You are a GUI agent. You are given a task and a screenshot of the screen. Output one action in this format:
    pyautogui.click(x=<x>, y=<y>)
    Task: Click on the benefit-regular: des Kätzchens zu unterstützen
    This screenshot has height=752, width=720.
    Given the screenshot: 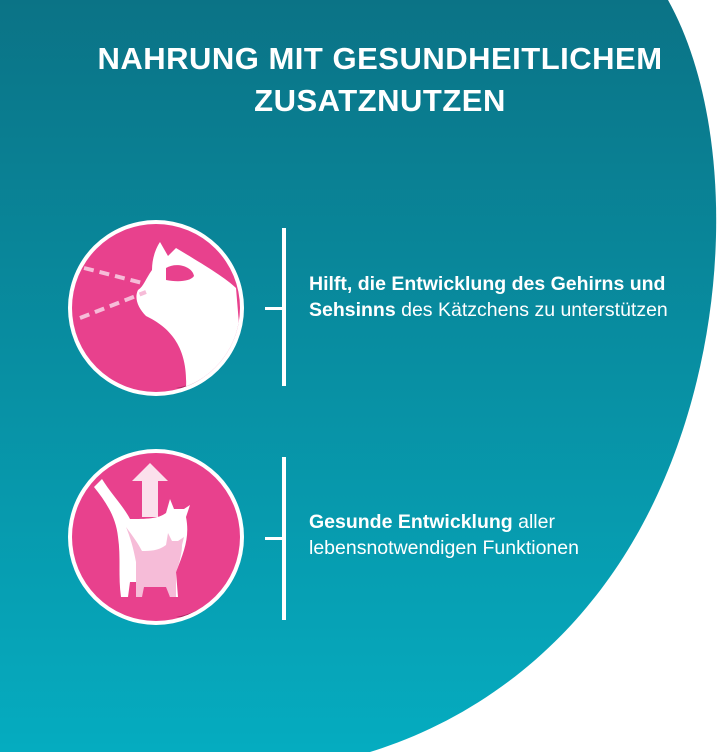 What is the action you would take?
    pyautogui.click(x=531, y=310)
    